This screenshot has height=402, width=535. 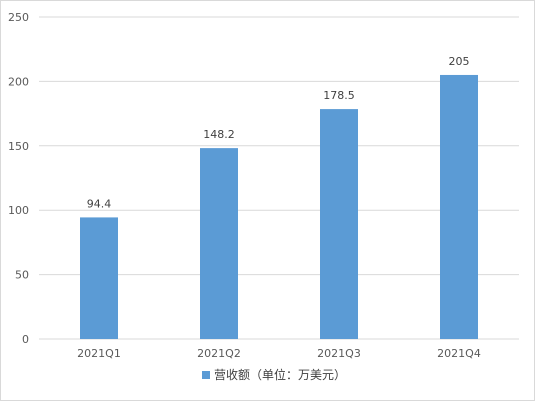 What do you see at coordinates (18, 17) in the screenshot?
I see `y-tick-label-250: 250` at bounding box center [18, 17].